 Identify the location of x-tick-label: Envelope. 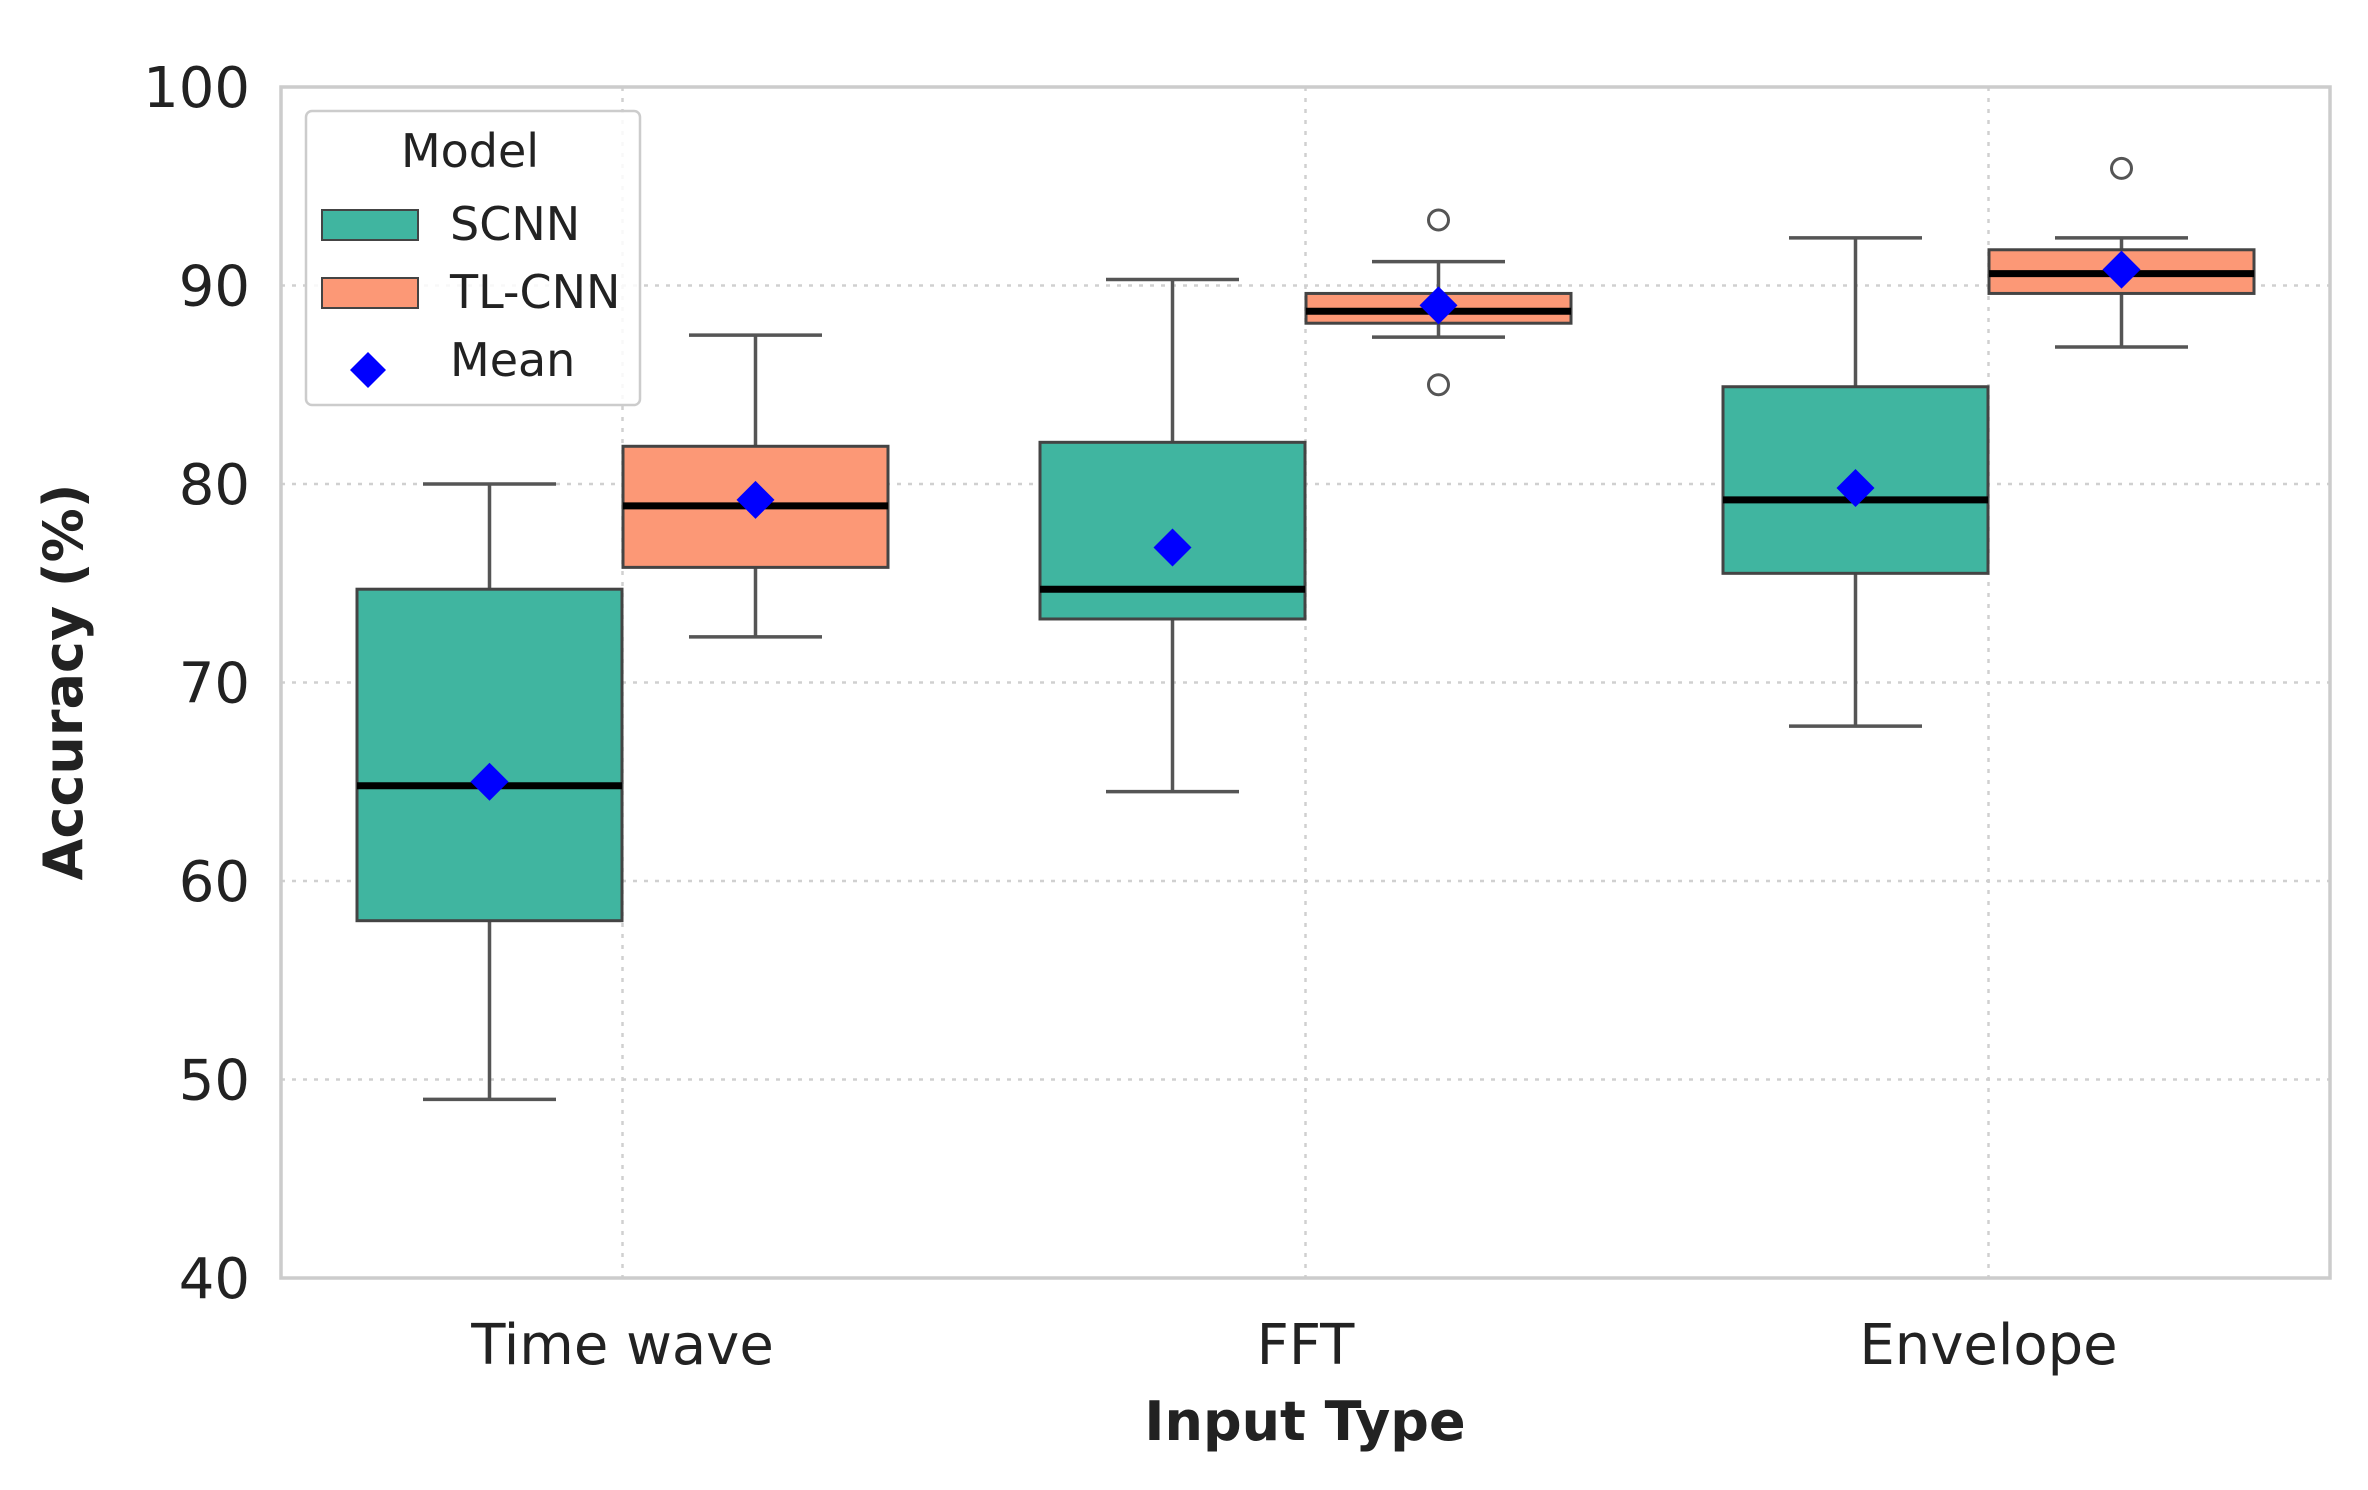
(1988, 1345).